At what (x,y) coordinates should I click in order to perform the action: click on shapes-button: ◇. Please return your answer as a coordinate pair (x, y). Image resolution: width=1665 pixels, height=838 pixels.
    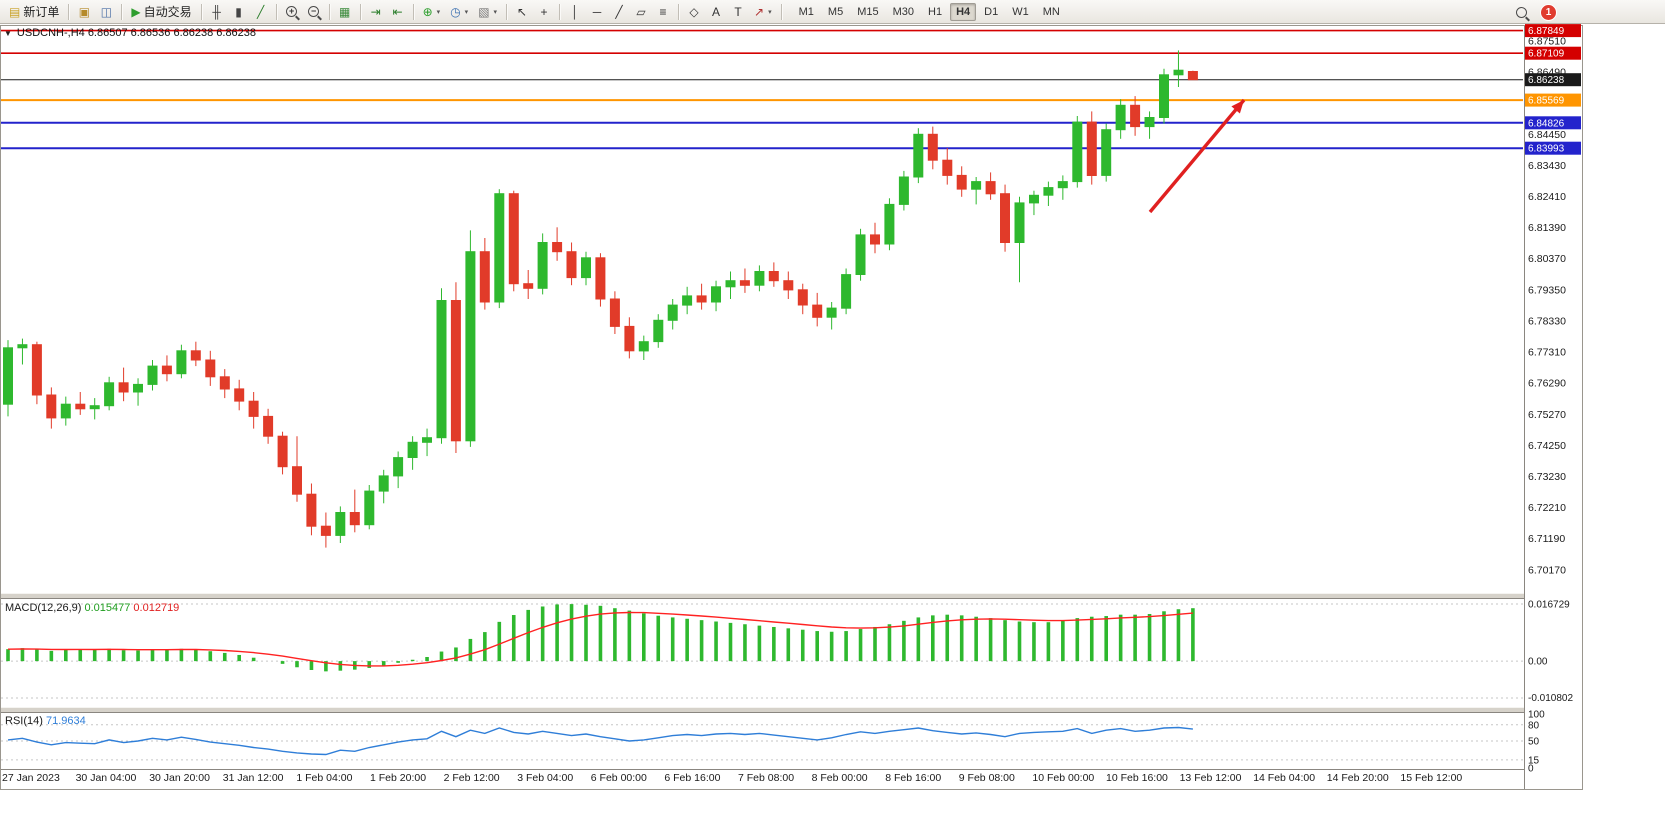
    Looking at the image, I should click on (694, 12).